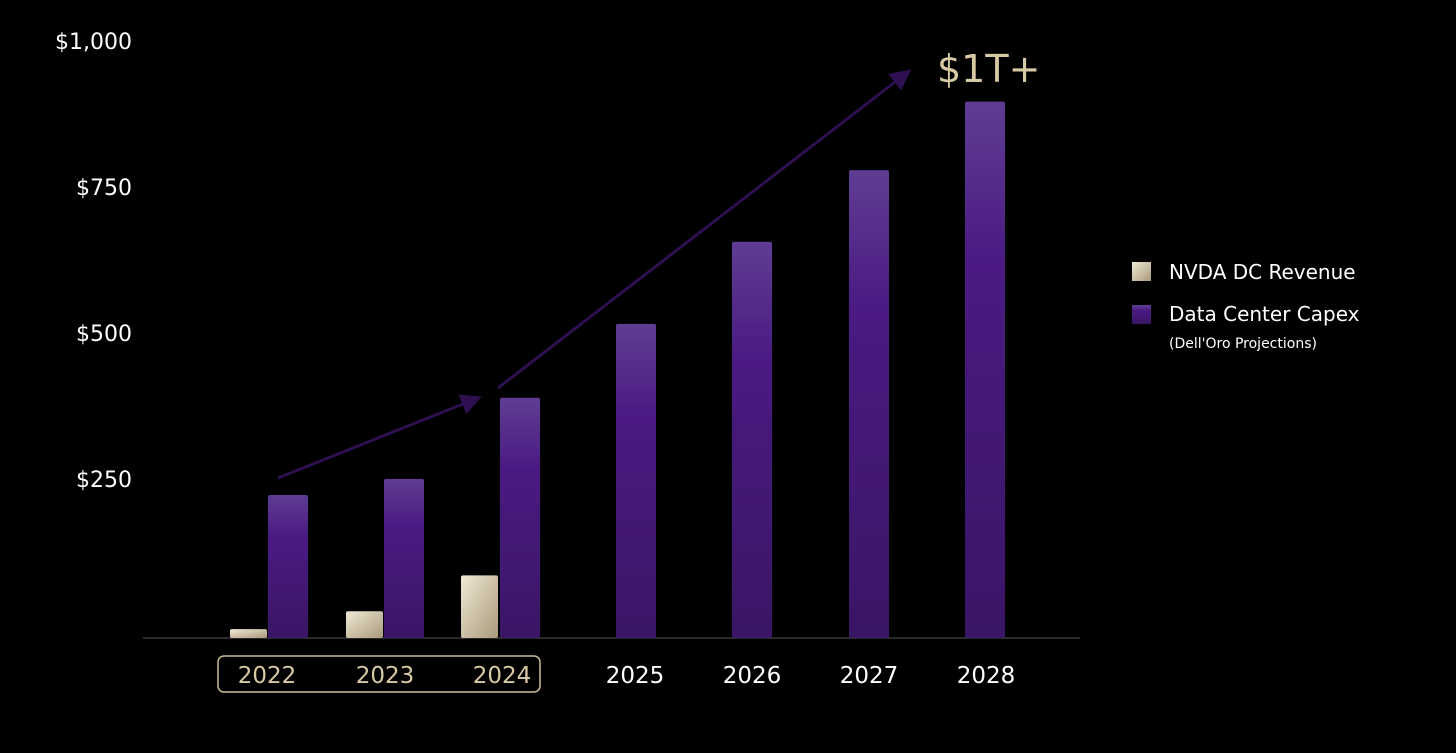 This screenshot has width=1456, height=753. I want to click on trend-arrow-long, so click(704, 229).